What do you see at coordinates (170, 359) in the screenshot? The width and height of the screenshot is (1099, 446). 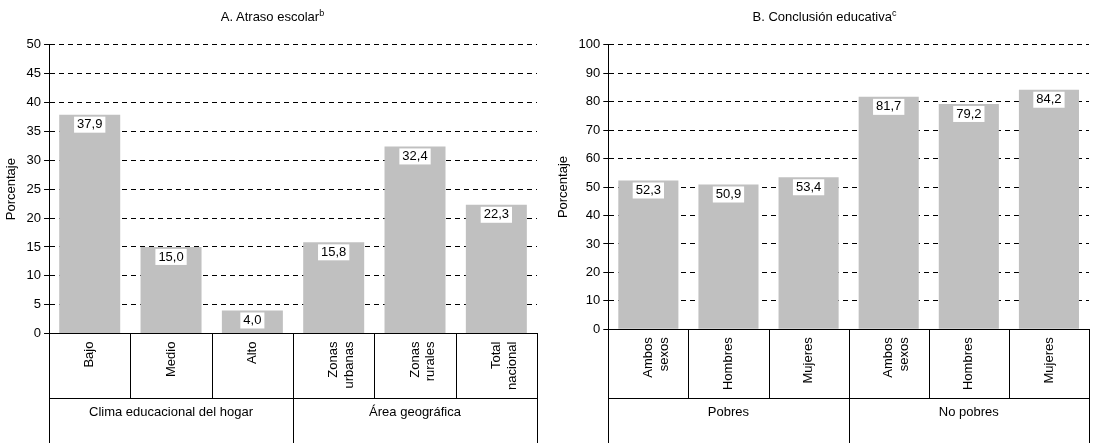 I see `x-tick-label: Medio` at bounding box center [170, 359].